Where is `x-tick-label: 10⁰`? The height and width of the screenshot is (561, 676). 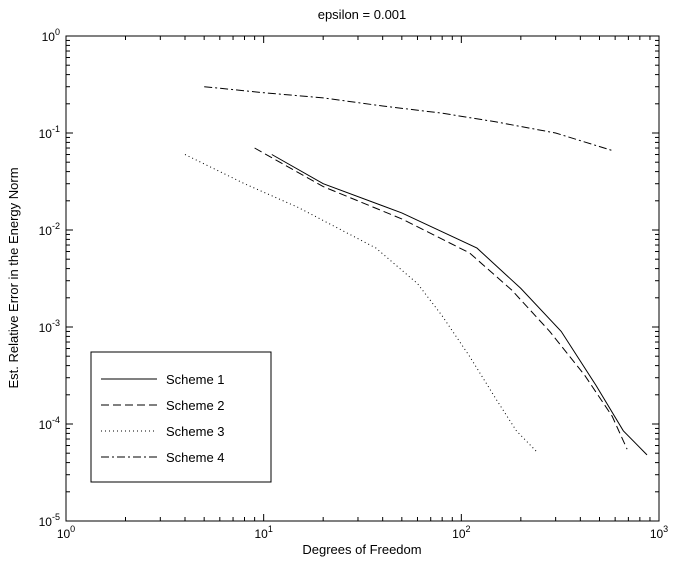 x-tick-label: 10⁰ is located at coordinates (66, 532).